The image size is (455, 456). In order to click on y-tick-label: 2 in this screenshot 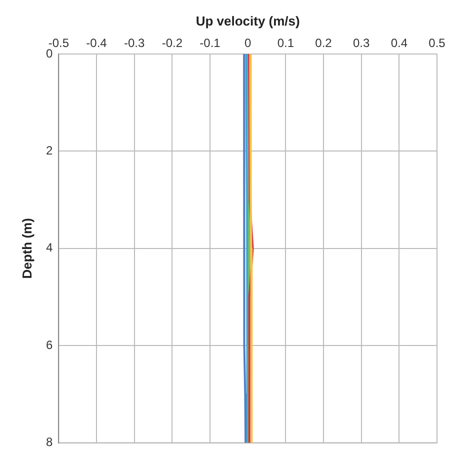, I will do `click(49, 151)`.